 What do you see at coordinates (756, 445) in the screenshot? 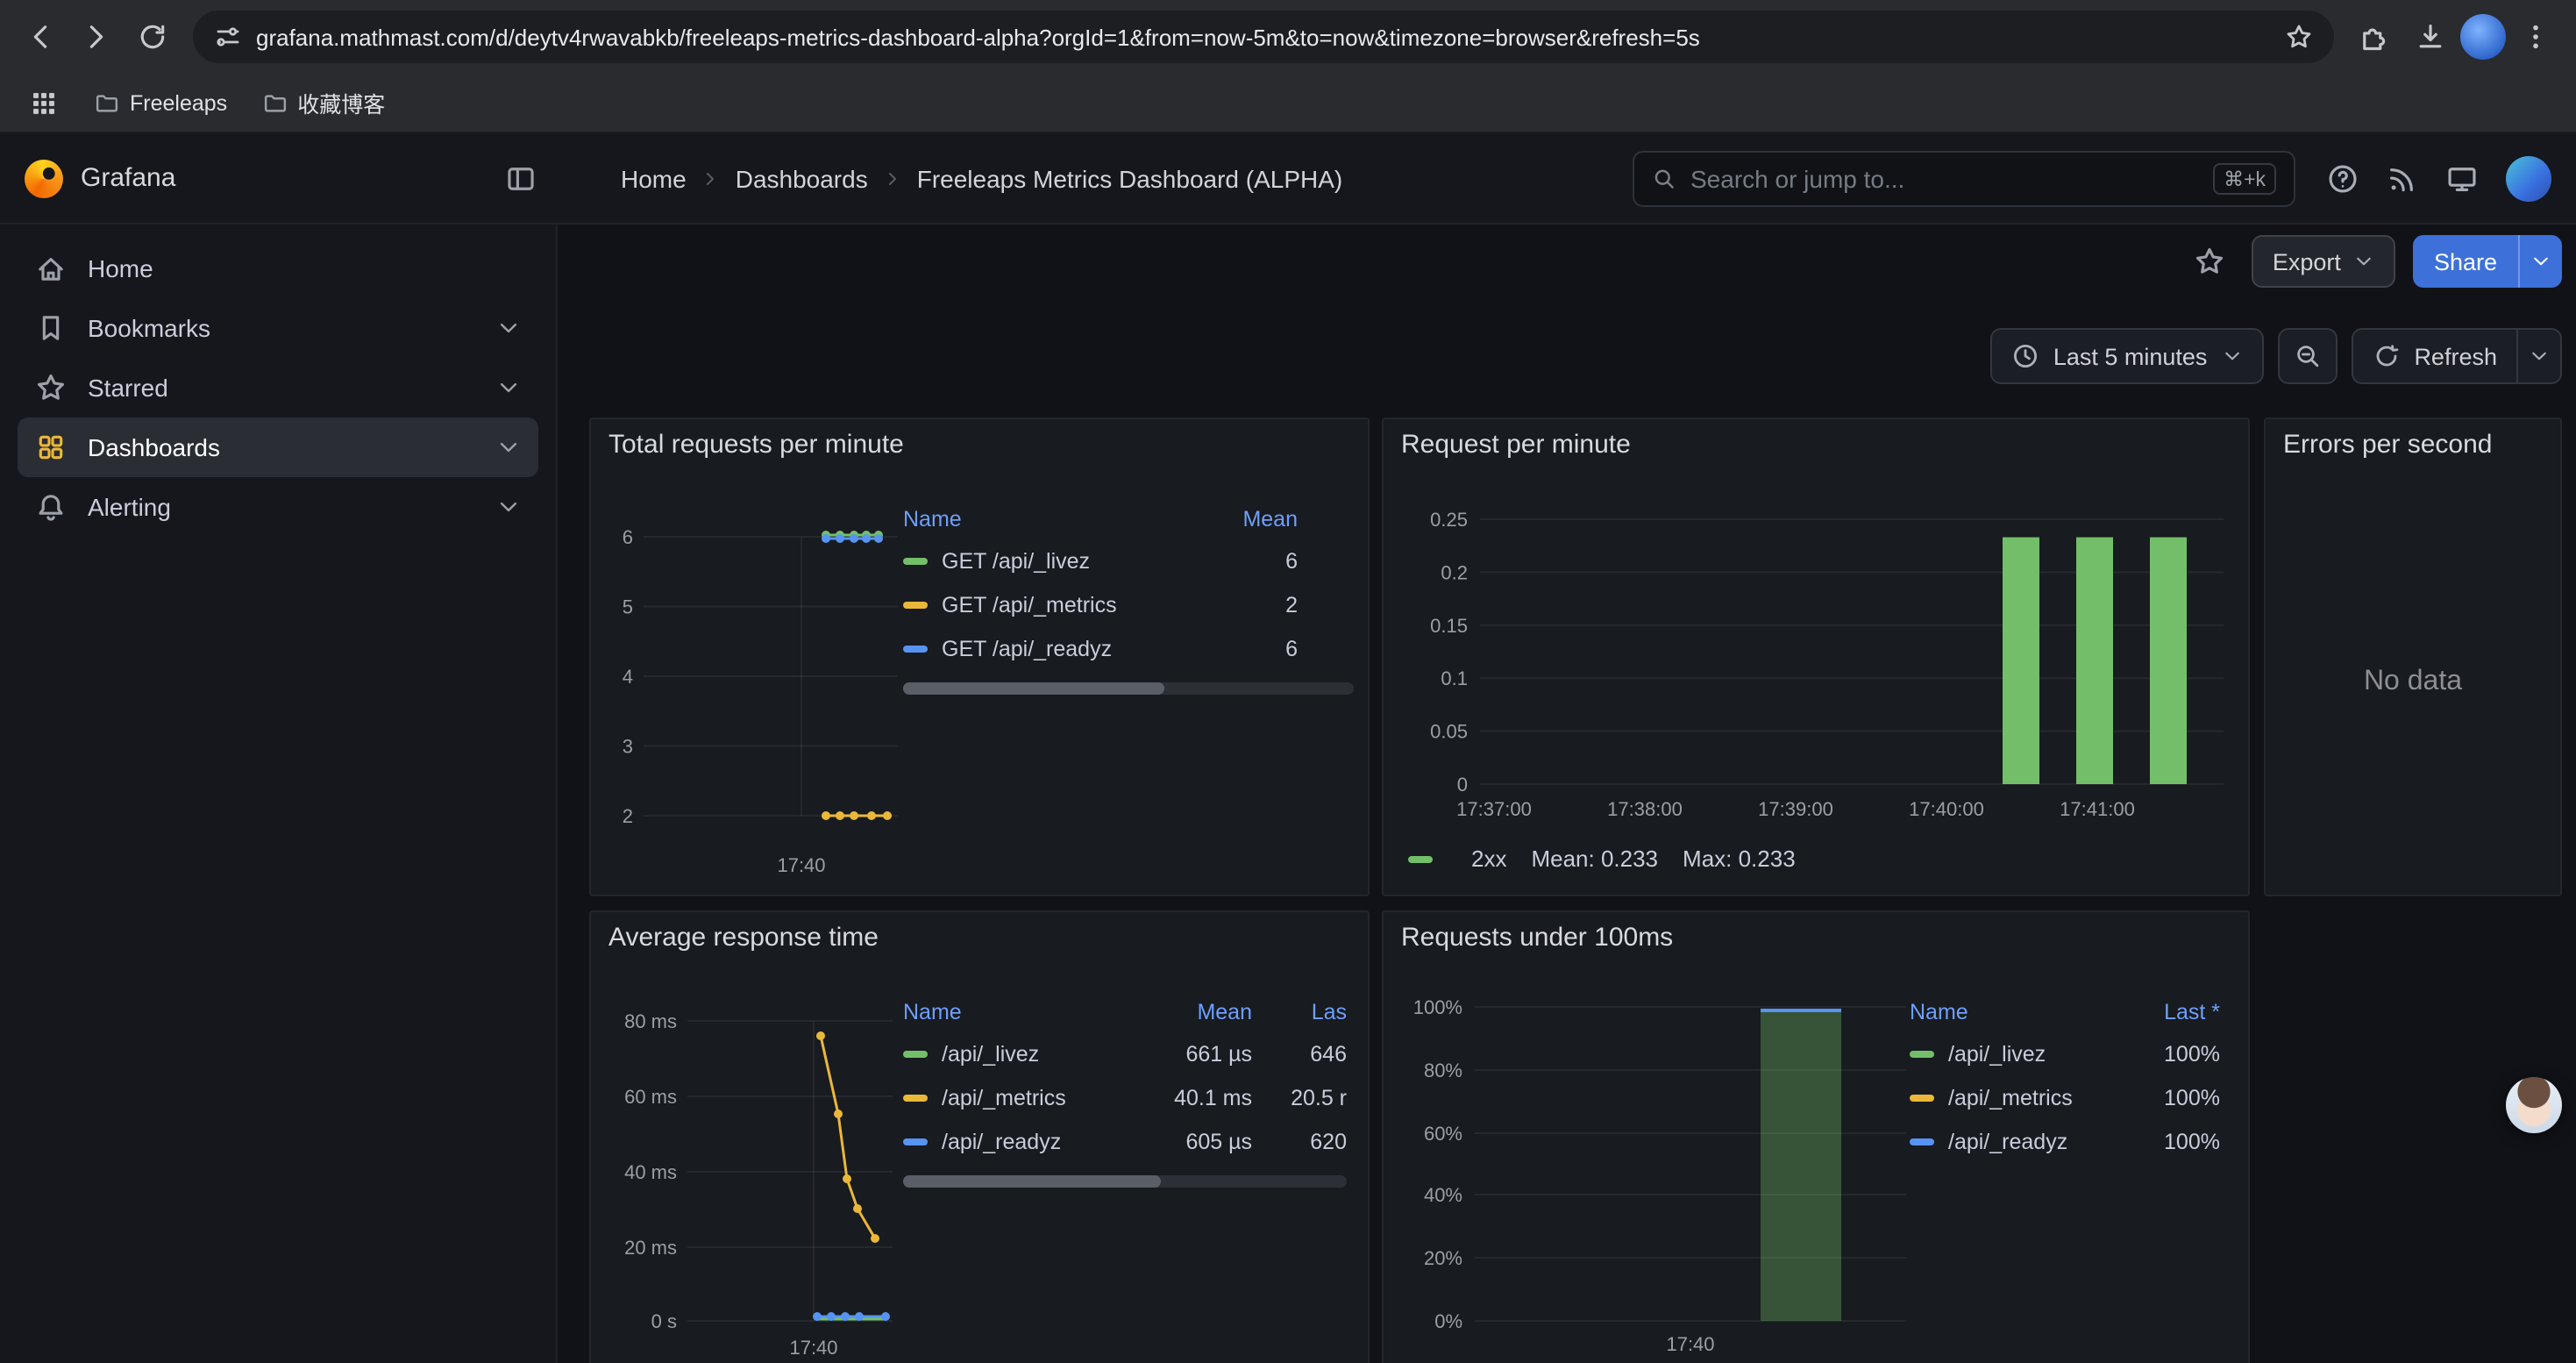
I see `panel-title: Total requests per minute` at bounding box center [756, 445].